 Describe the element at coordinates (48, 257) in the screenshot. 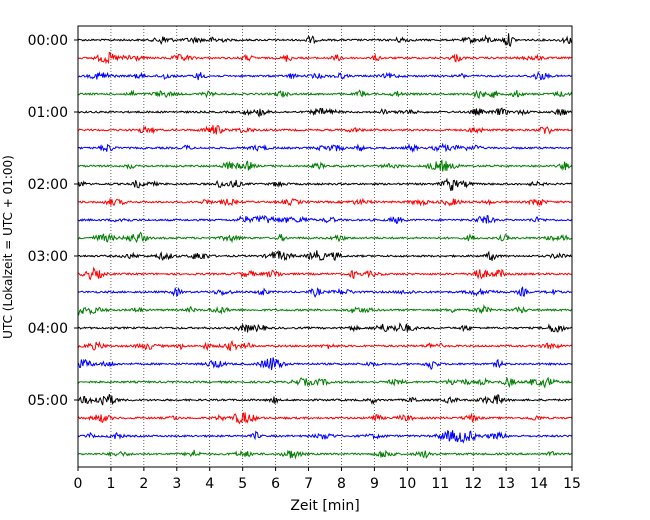

I see `y-tick-label-0300: 03:00` at that location.